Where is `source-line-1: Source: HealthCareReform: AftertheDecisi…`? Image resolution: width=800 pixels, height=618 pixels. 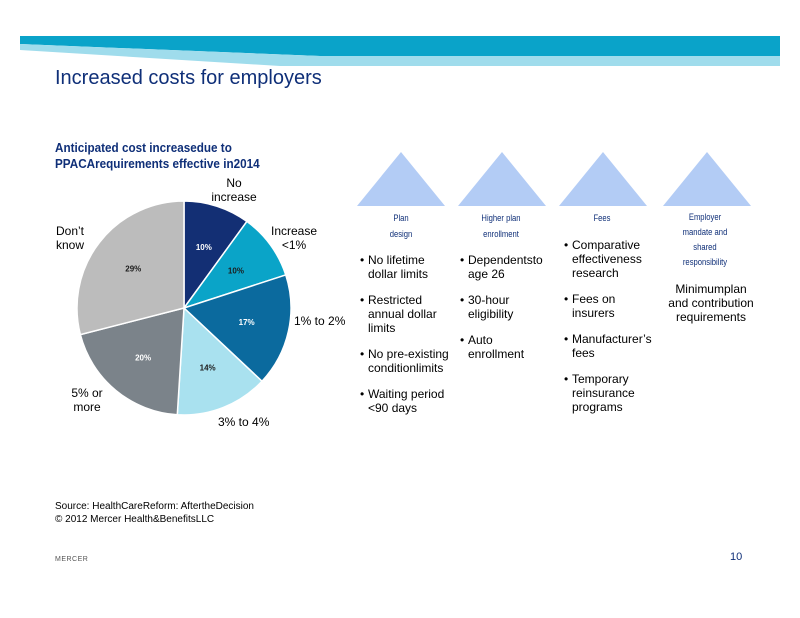 source-line-1: Source: HealthCareReform: AftertheDecisi… is located at coordinates (154, 506).